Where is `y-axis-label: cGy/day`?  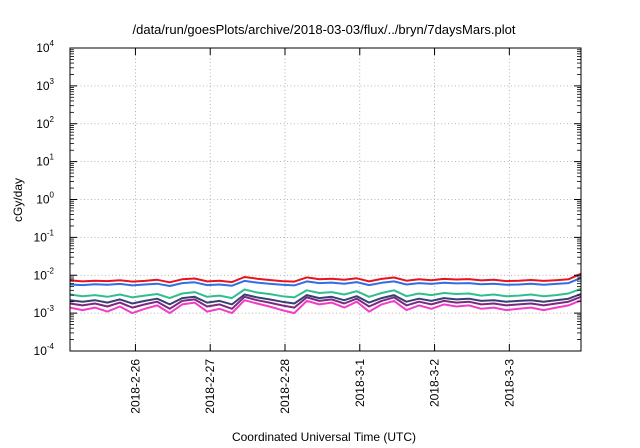
y-axis-label: cGy/day is located at coordinates (18, 200).